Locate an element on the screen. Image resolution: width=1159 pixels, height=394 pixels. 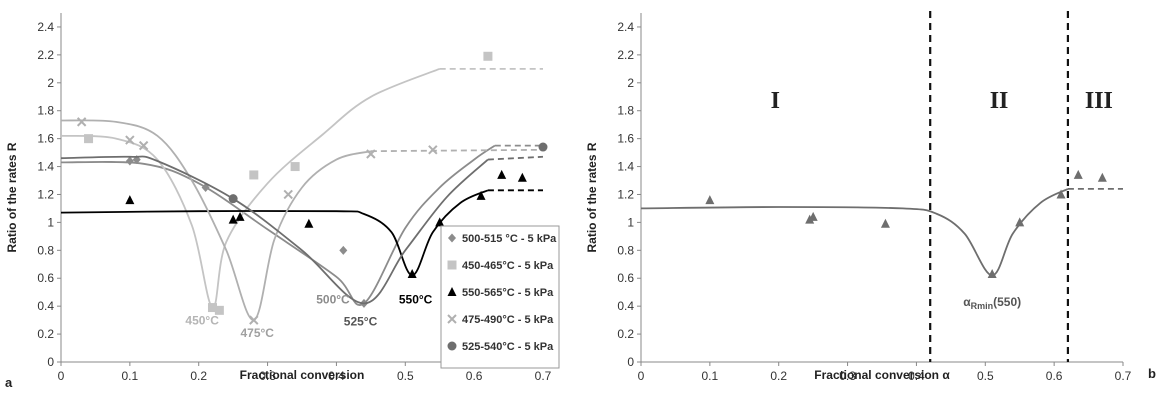
x-tick-label: 0.5 is located at coordinates (405, 376).